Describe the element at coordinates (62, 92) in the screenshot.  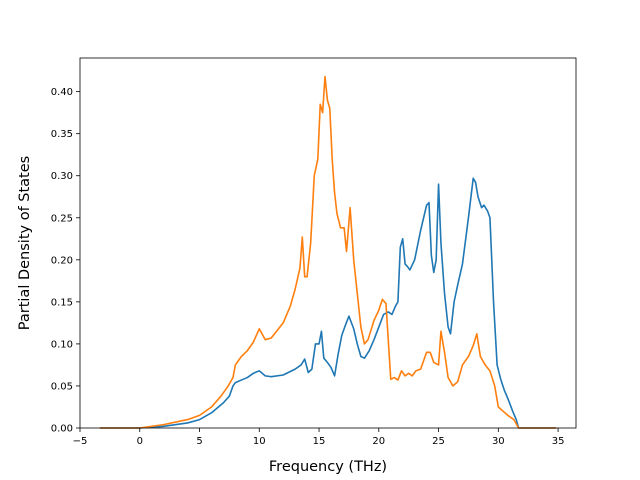
I see `y-tick-label: 0.40` at that location.